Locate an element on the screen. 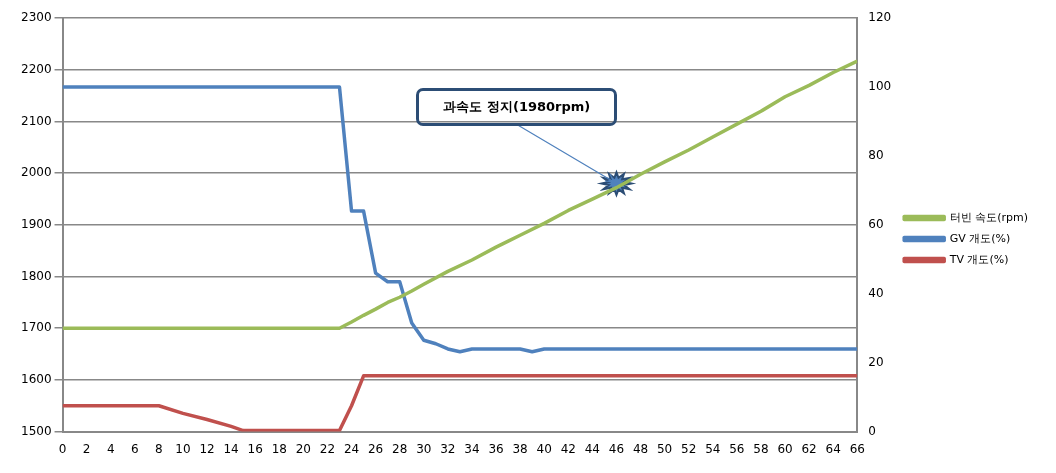  x-tick-label: 6 is located at coordinates (134, 448).